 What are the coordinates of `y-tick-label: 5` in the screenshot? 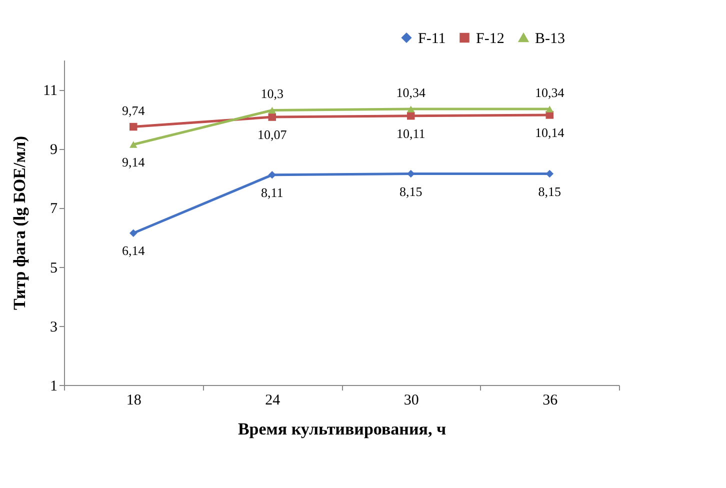 It's located at (54, 268).